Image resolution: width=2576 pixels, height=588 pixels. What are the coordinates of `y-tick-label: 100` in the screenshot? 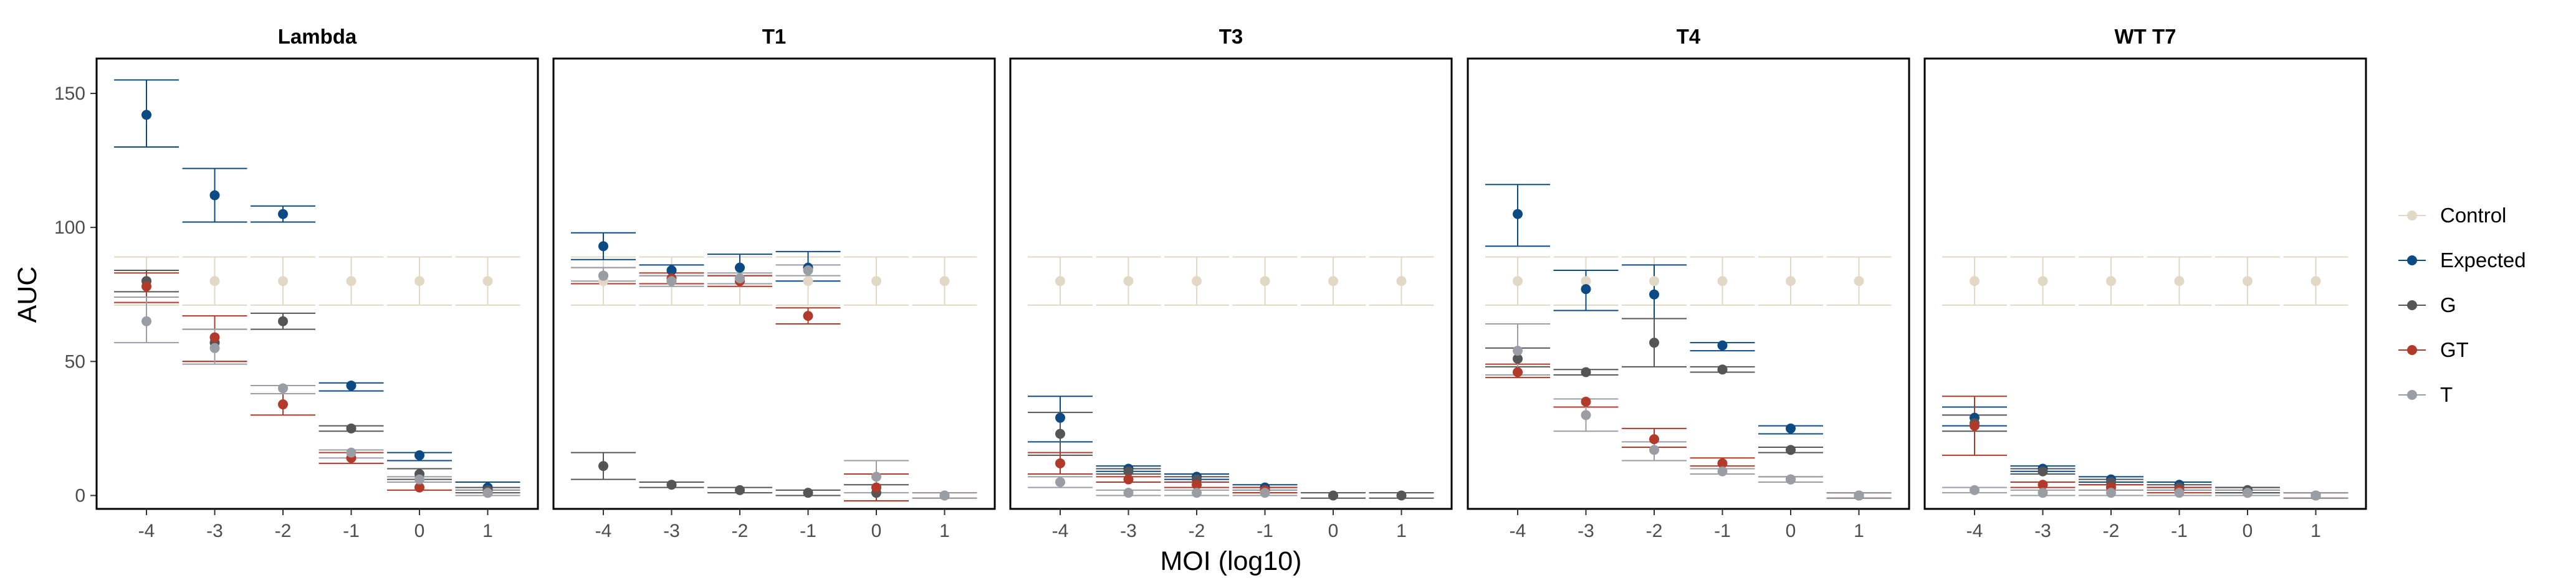 It's located at (69, 227).